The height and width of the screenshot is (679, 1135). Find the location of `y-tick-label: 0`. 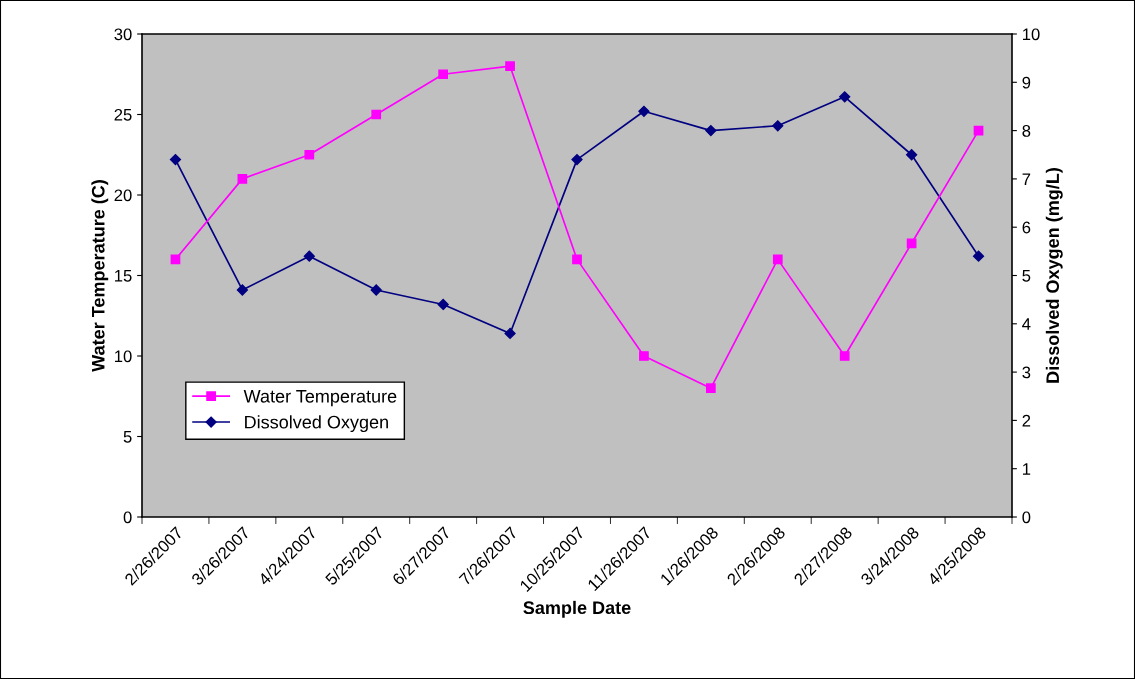

y-tick-label: 0 is located at coordinates (127, 517).